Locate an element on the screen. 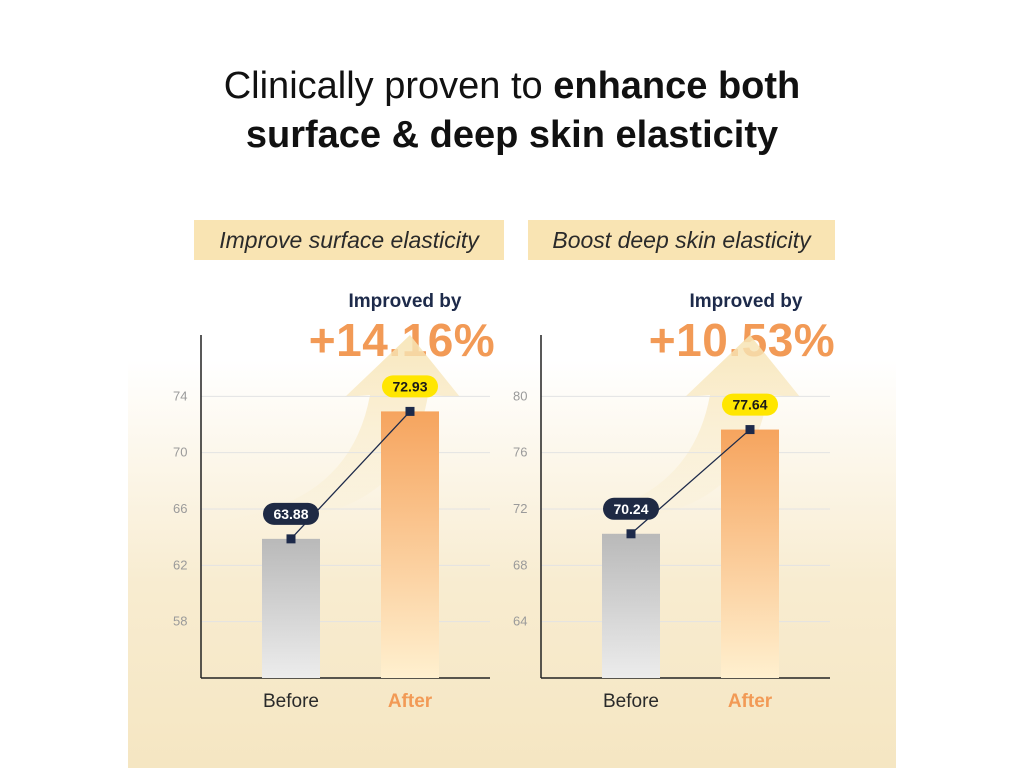  data-label: 70.24 is located at coordinates (630, 509).